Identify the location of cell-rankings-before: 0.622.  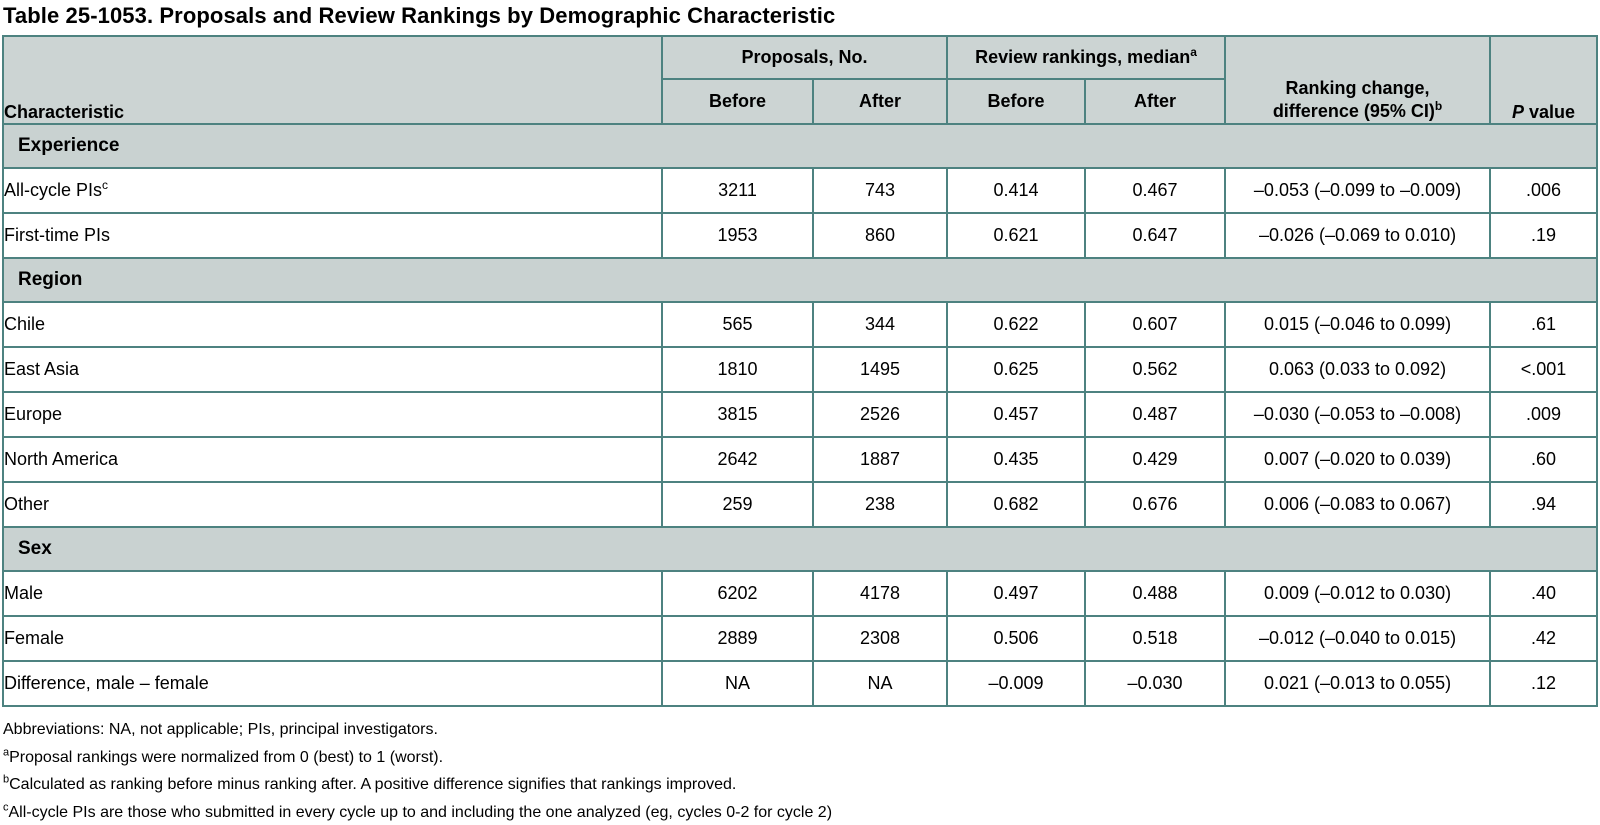
(1016, 324).